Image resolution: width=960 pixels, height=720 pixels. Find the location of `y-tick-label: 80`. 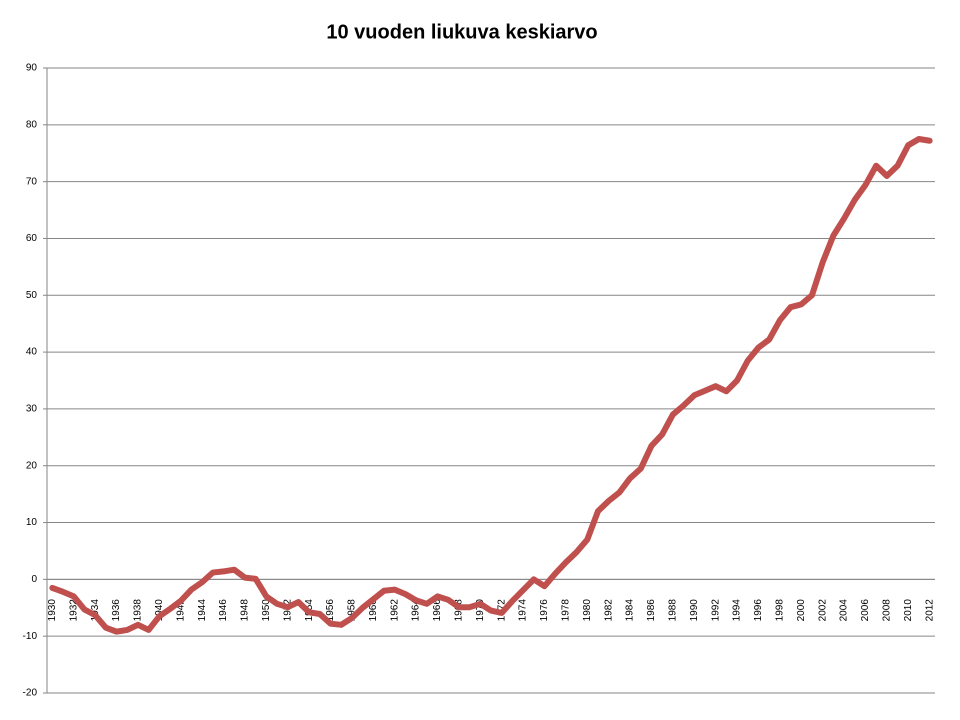

y-tick-label: 80 is located at coordinates (32, 124).